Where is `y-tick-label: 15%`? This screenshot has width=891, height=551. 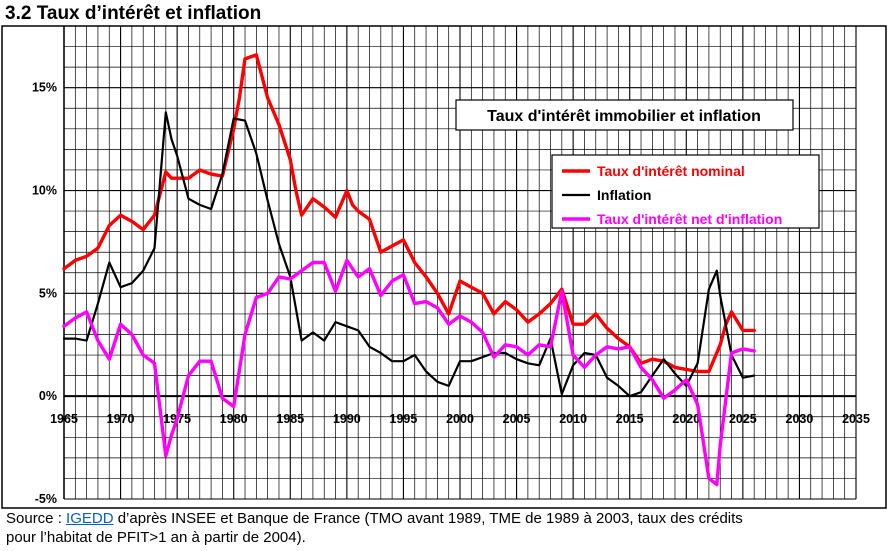
y-tick-label: 15% is located at coordinates (44, 88).